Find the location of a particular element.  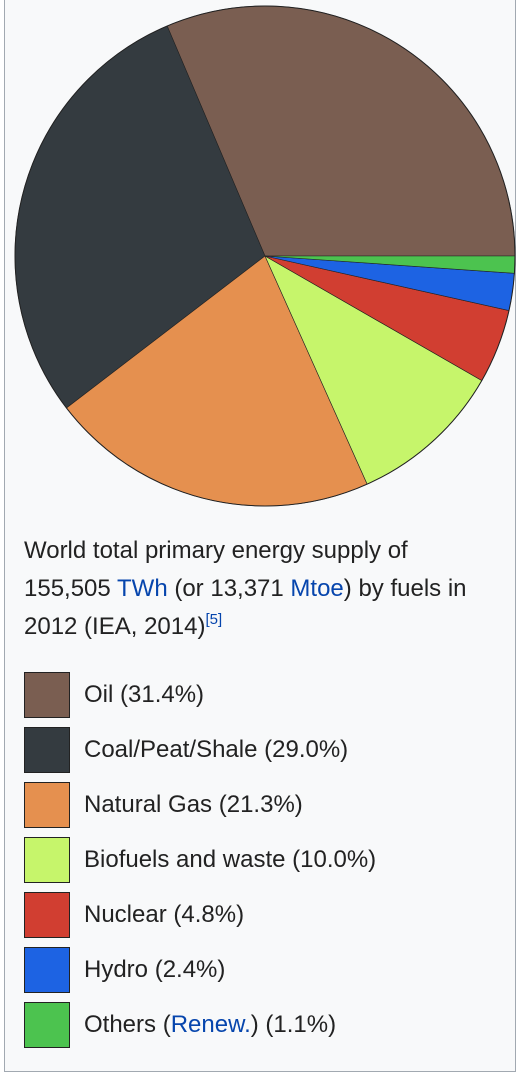

legend-entry: Others (Renew.) (1.1%) is located at coordinates (200, 1029).